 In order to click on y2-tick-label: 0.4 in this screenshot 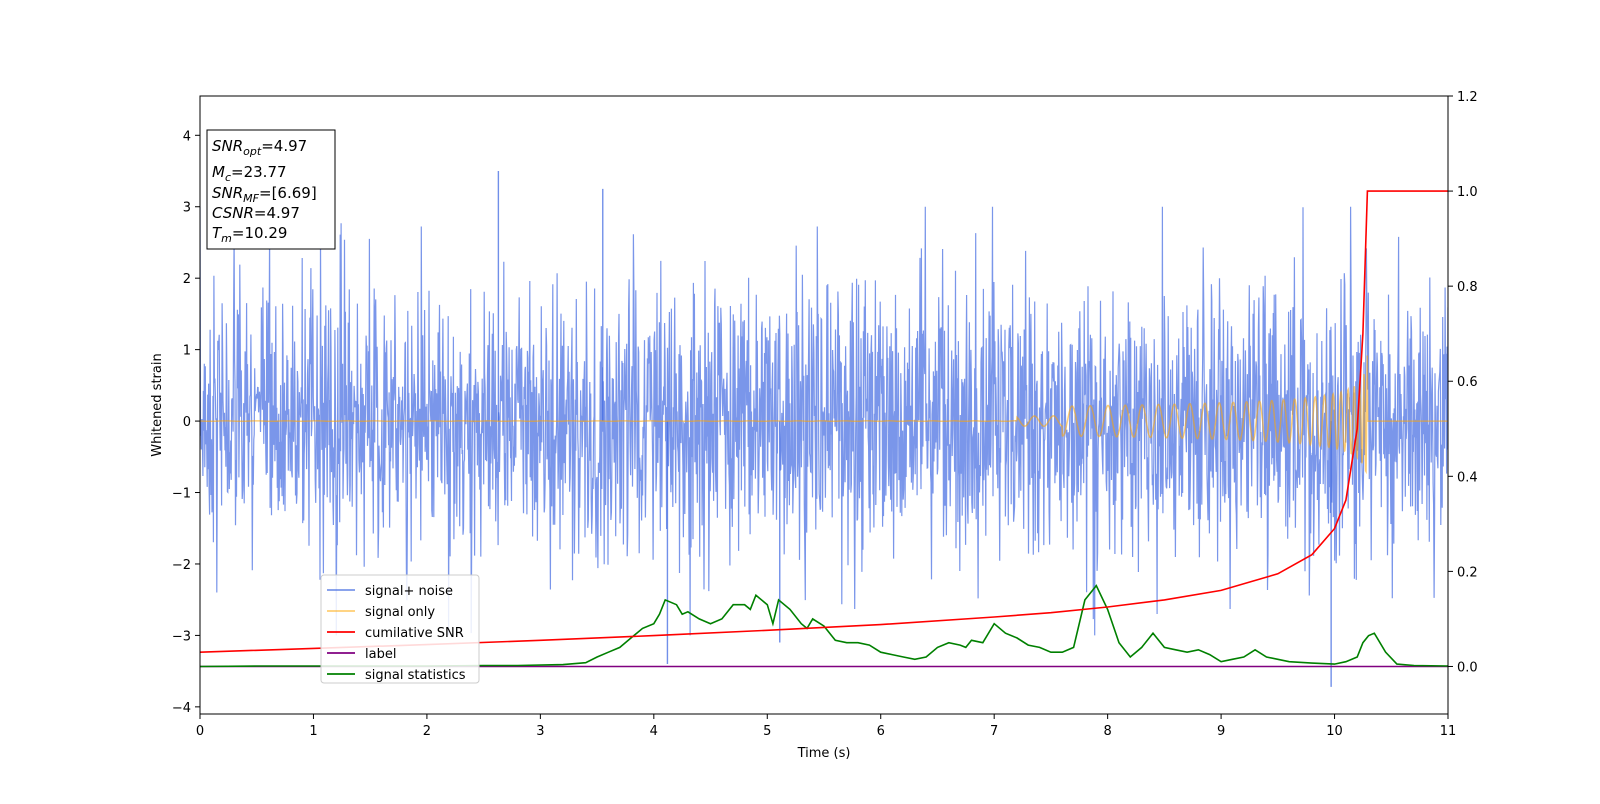, I will do `click(1467, 477)`.